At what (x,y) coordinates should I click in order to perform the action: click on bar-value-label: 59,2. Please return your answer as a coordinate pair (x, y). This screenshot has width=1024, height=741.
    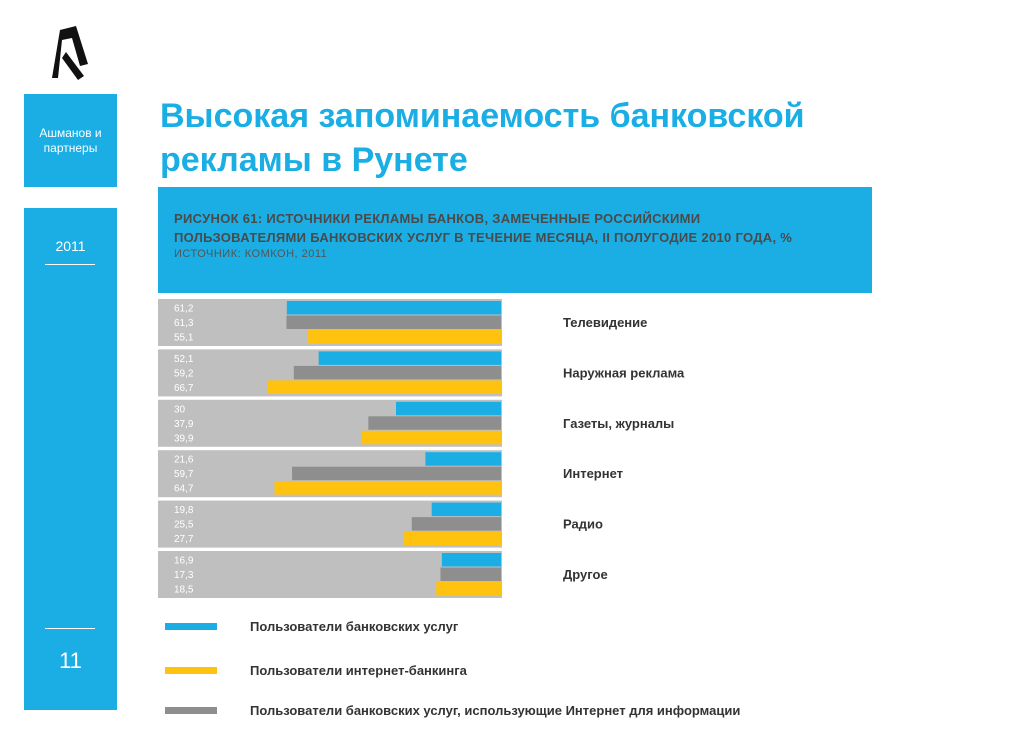
    Looking at the image, I should click on (184, 373).